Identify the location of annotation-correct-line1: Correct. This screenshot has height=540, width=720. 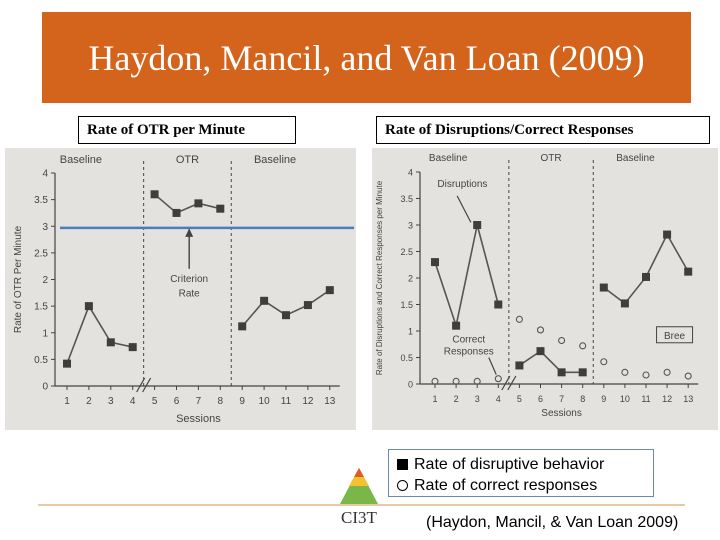
(468, 340).